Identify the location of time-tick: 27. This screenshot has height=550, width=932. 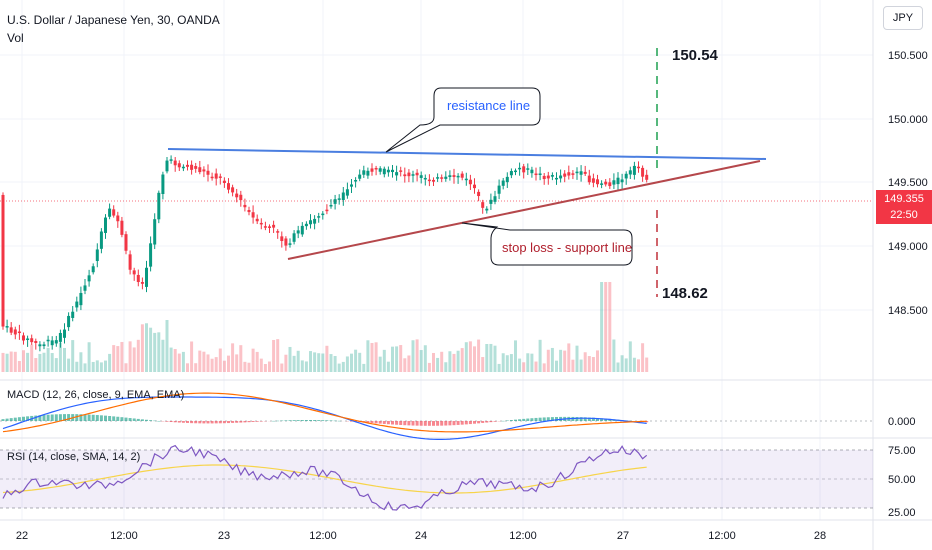
(623, 536).